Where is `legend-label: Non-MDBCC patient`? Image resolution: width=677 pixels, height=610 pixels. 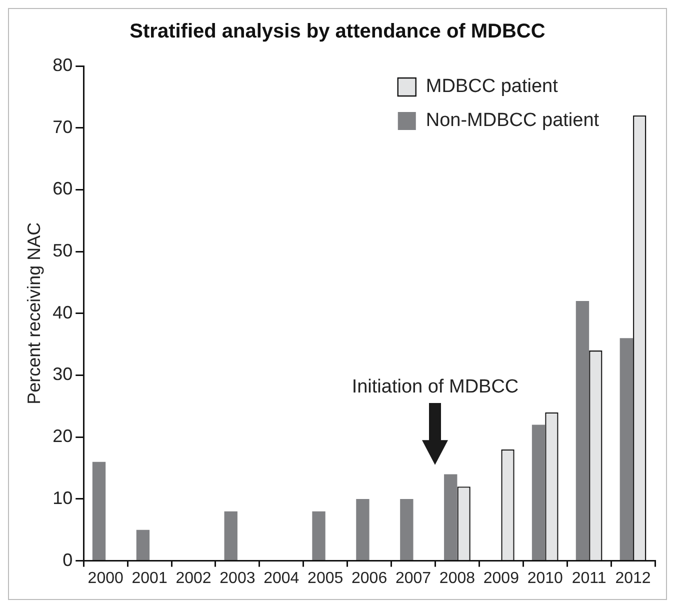
legend-label: Non-MDBCC patient is located at coordinates (513, 121).